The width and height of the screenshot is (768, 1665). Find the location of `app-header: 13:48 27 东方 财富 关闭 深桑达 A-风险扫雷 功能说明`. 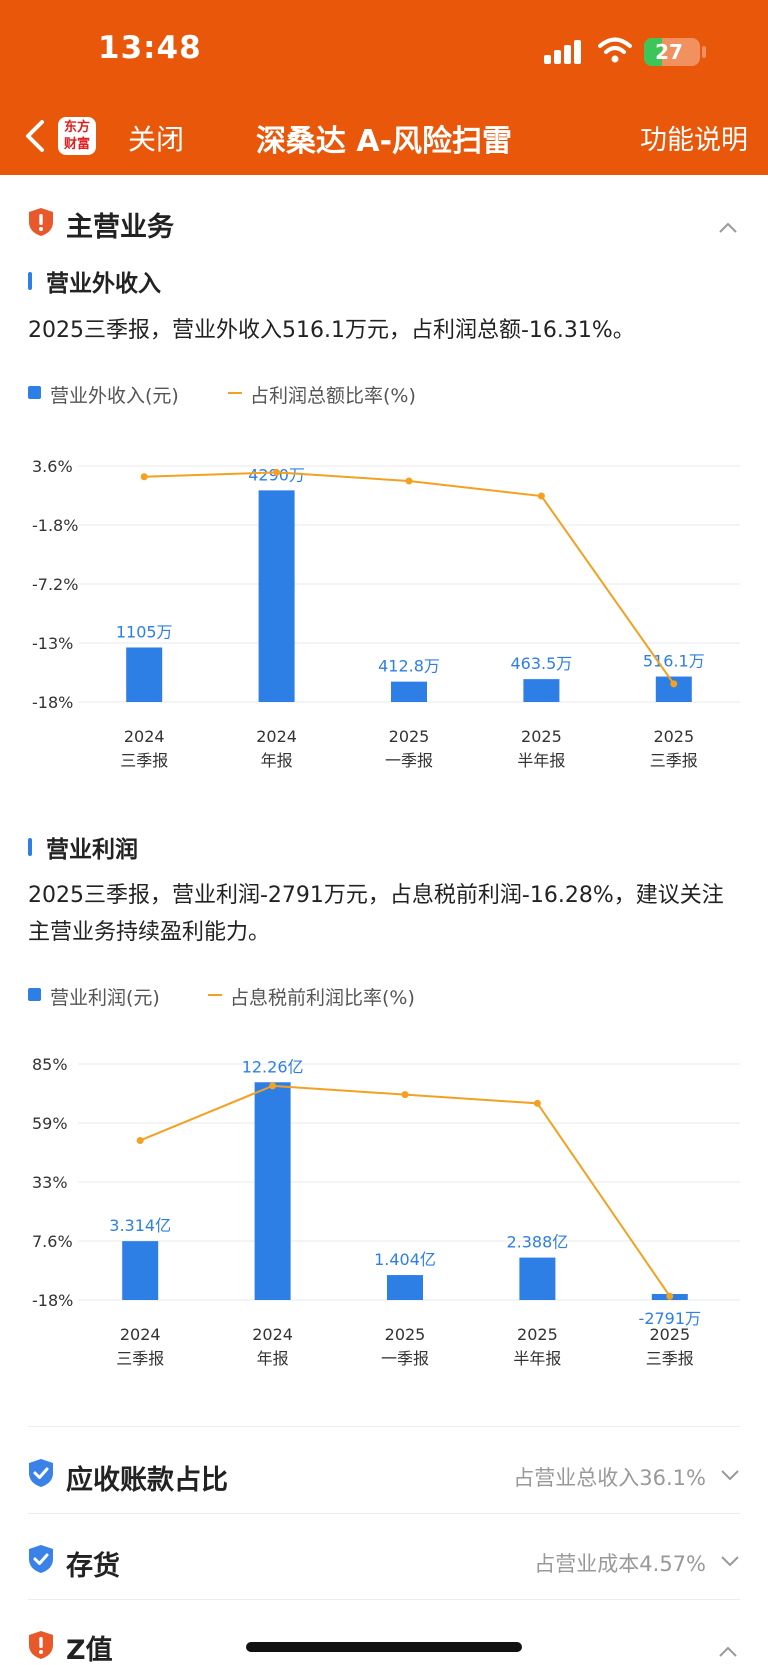

app-header: 13:48 27 东方 财富 关闭 深桑达 A-风险扫雷 功能说明 is located at coordinates (384, 87).